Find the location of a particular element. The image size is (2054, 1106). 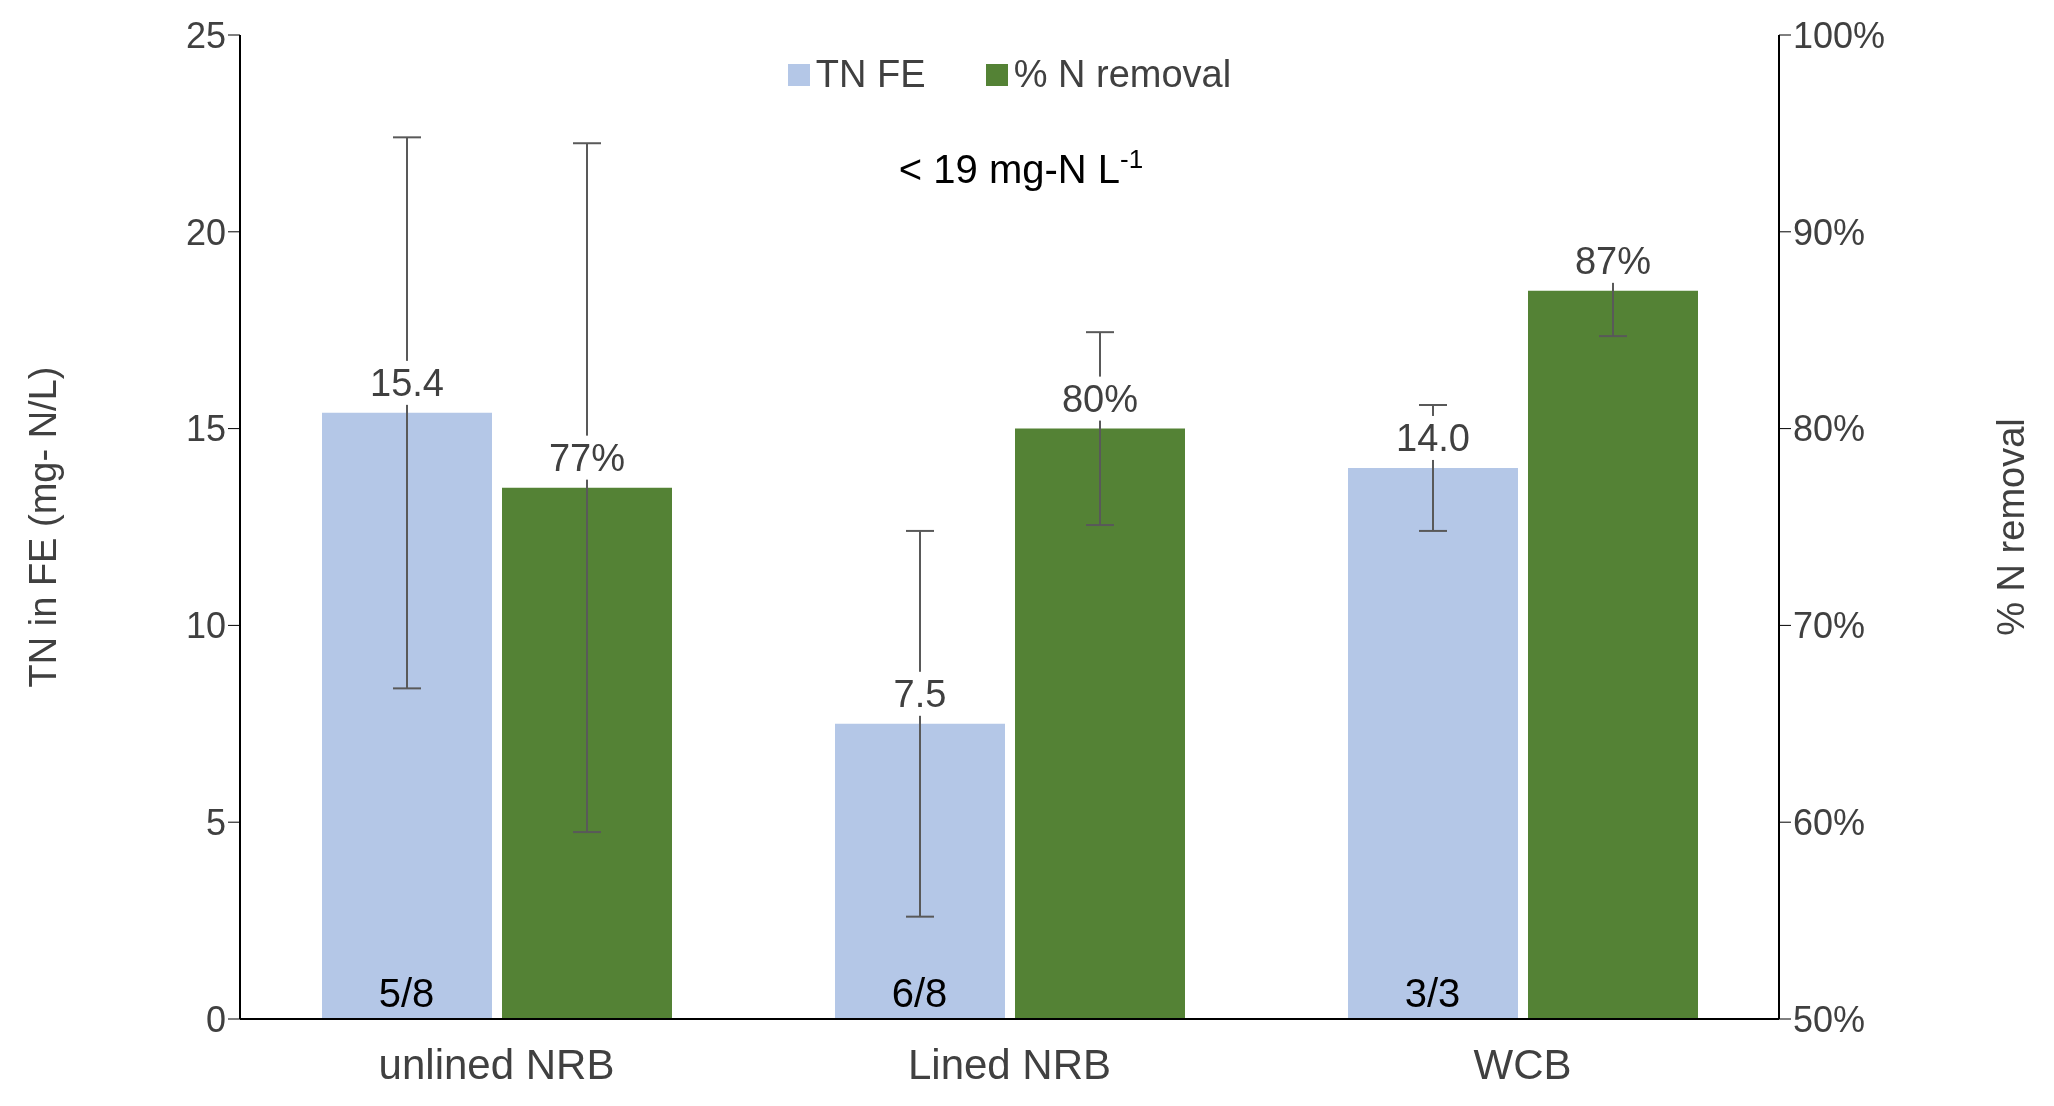

annotation: 3/3 is located at coordinates (1432, 993).